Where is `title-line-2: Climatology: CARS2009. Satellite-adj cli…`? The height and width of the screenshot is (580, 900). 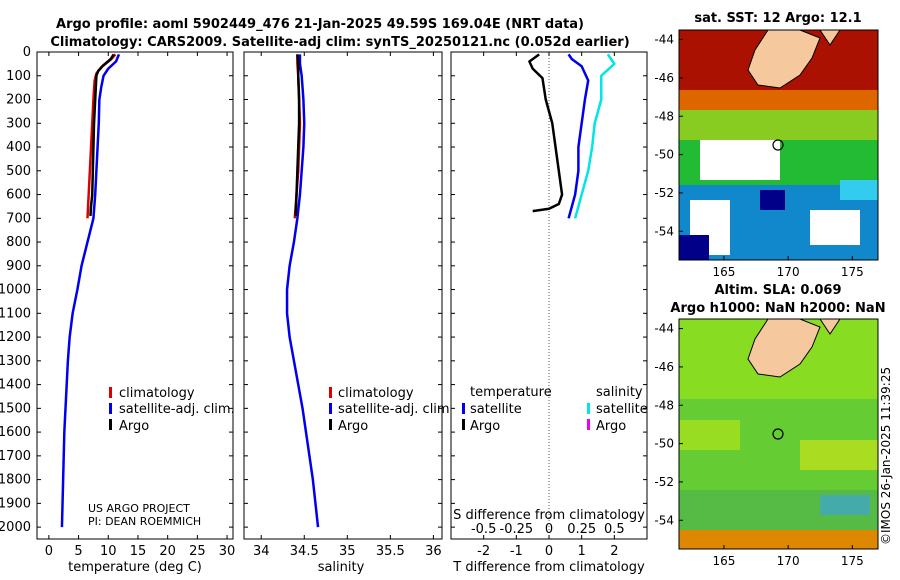 title-line-2: Climatology: CARS2009. Satellite-adj cli… is located at coordinates (339, 42).